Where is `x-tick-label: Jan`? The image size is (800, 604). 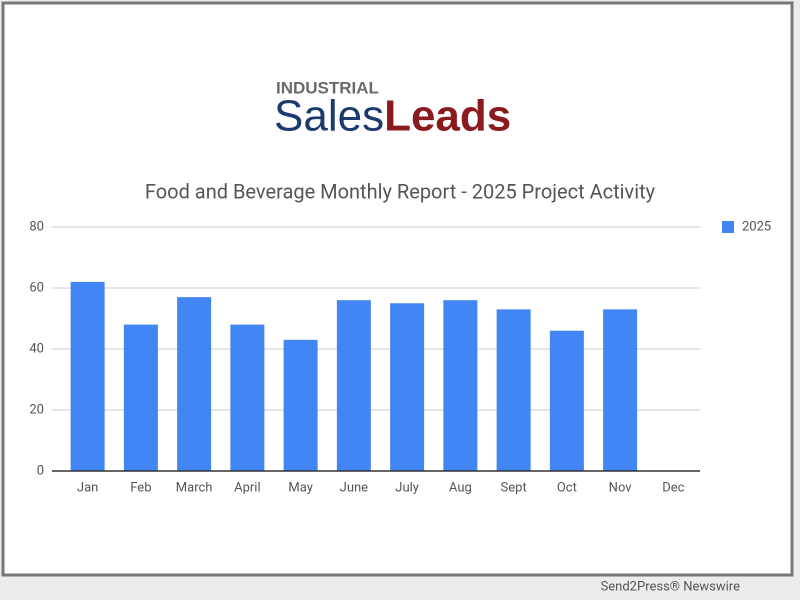 x-tick-label: Jan is located at coordinates (87, 487).